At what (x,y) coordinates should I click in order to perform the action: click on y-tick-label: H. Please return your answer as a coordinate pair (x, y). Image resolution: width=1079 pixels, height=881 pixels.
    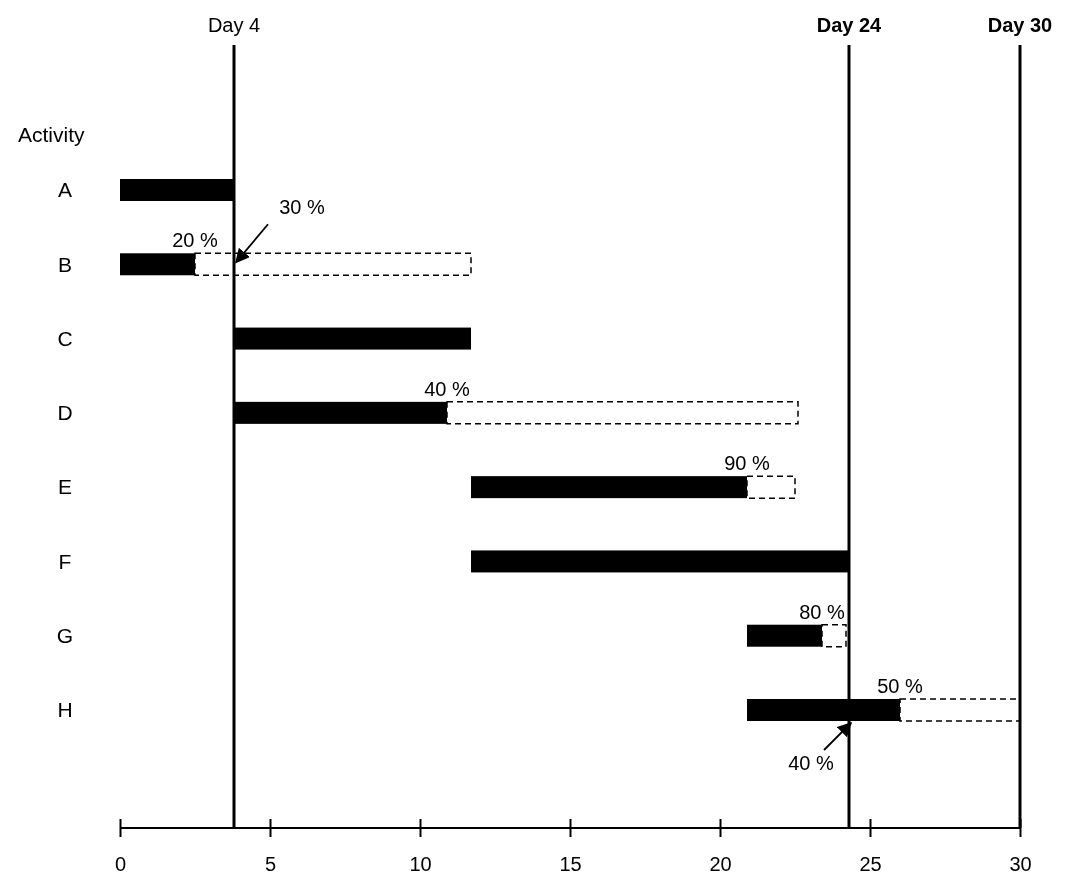
    Looking at the image, I should click on (65, 710).